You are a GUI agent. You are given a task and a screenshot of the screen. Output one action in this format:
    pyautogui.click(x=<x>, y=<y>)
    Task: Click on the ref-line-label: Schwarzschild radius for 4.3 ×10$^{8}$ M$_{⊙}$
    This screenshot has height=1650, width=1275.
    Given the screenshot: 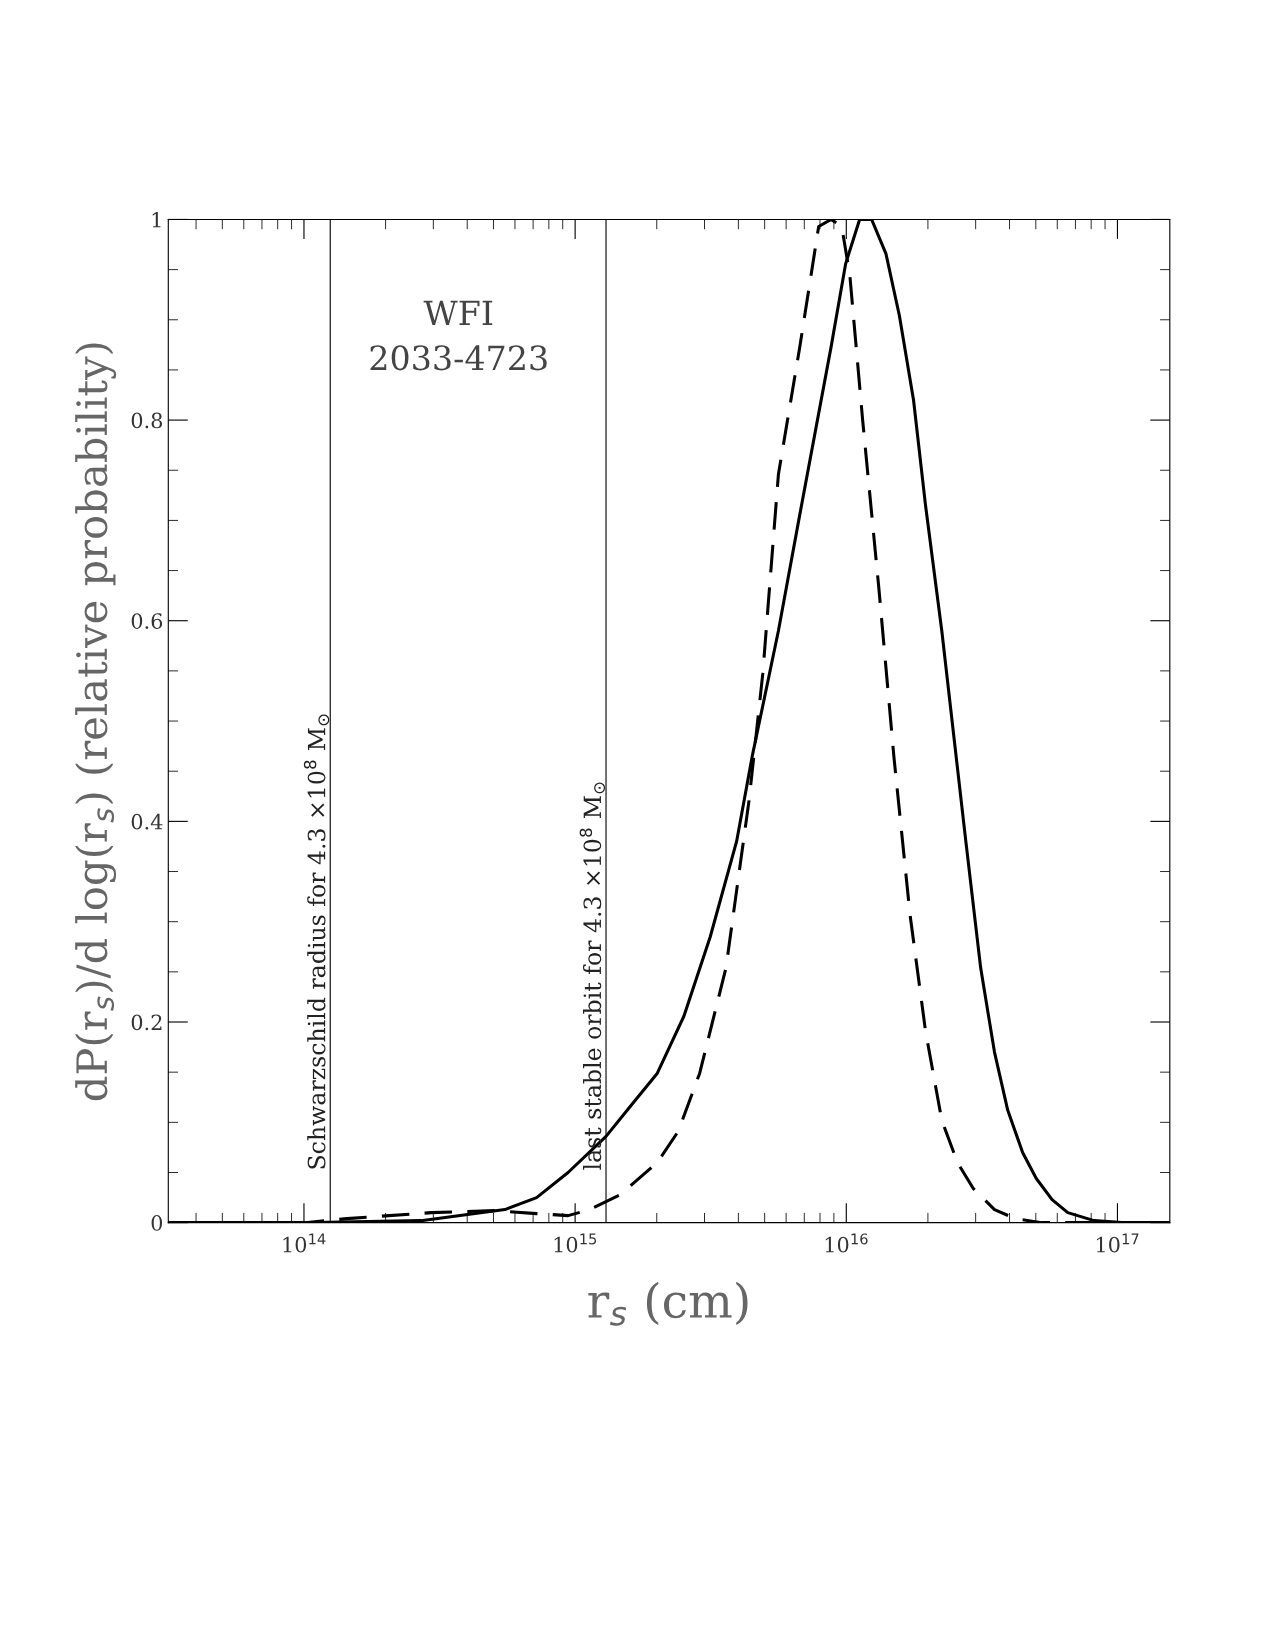 What is the action you would take?
    pyautogui.click(x=316, y=941)
    